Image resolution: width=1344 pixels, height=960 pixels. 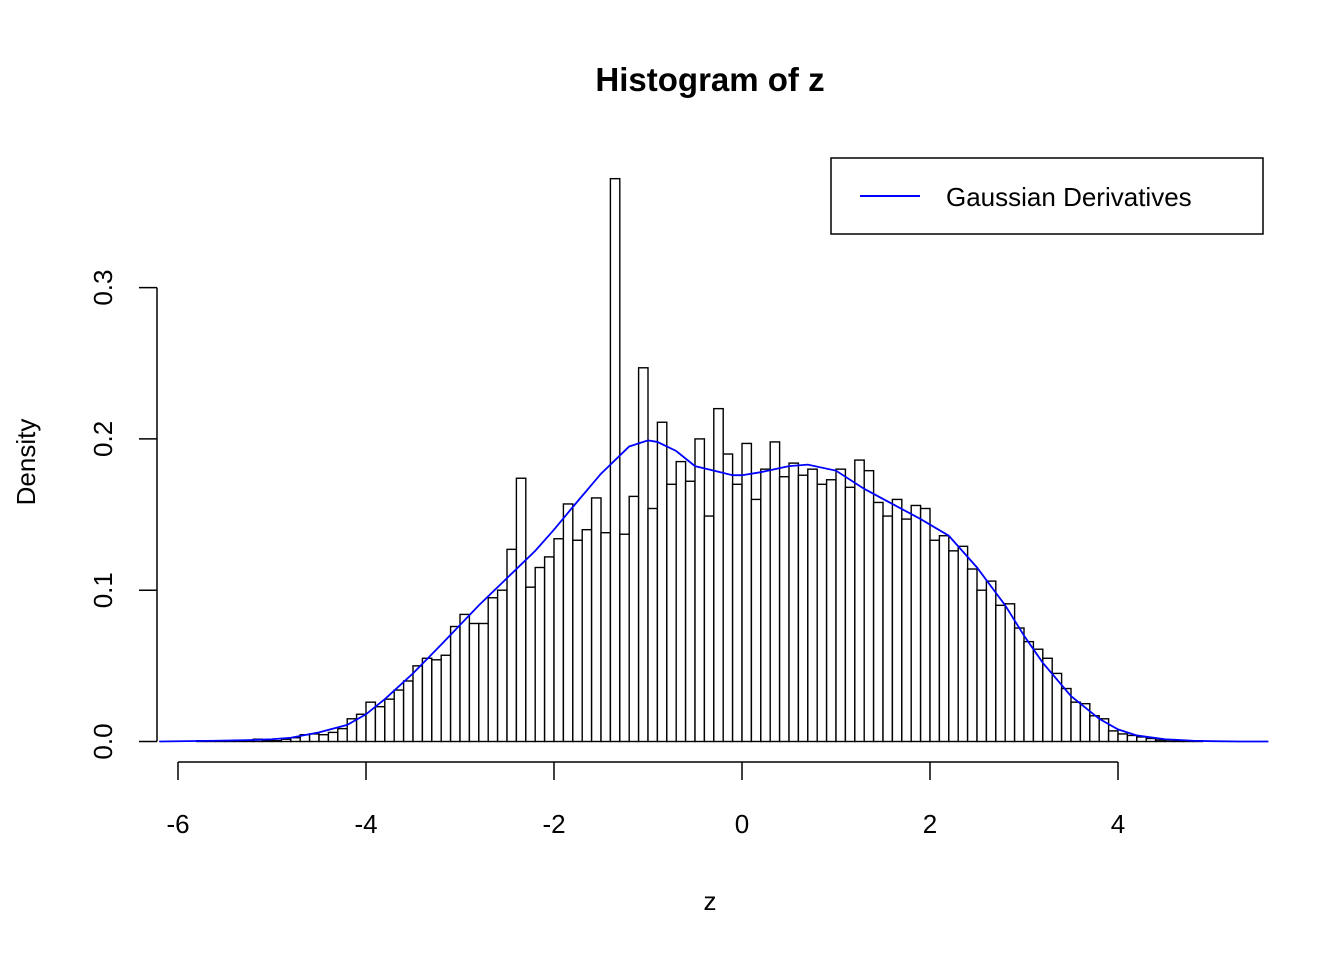 What do you see at coordinates (365, 824) in the screenshot?
I see `x-tick-label: -4` at bounding box center [365, 824].